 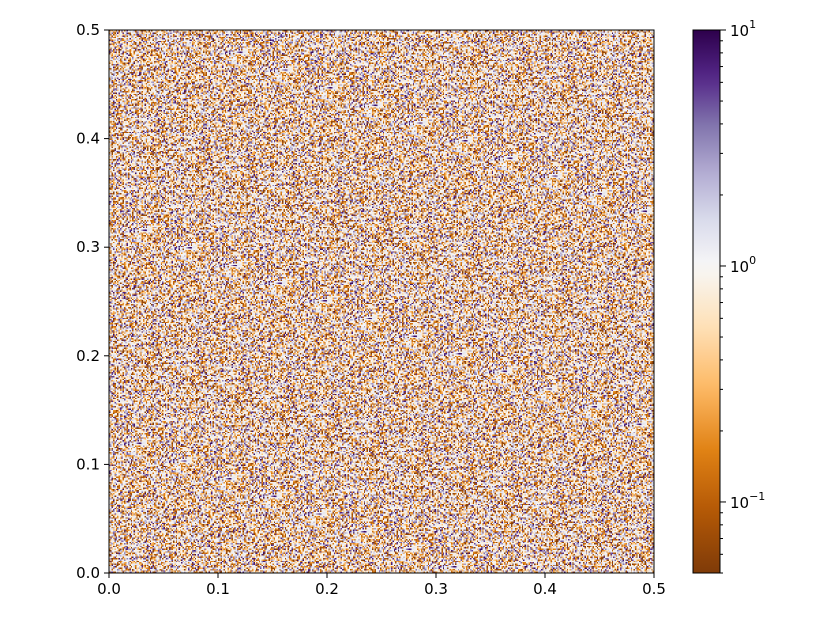 What do you see at coordinates (747, 501) in the screenshot?
I see `colorbar-tick-label: 10⁻¹` at bounding box center [747, 501].